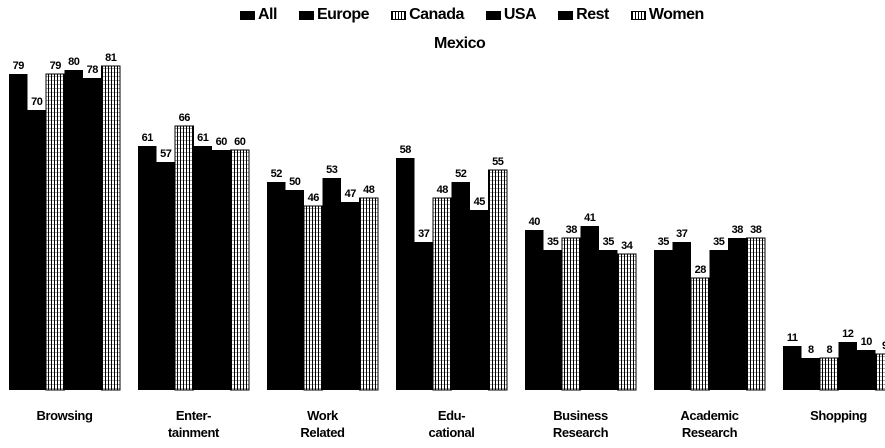  Describe the element at coordinates (792, 338) in the screenshot. I see `bar-value-label: 11` at that location.